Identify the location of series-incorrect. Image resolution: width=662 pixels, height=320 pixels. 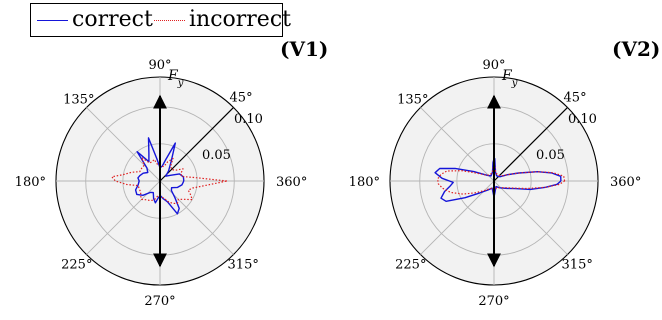
(169, 181).